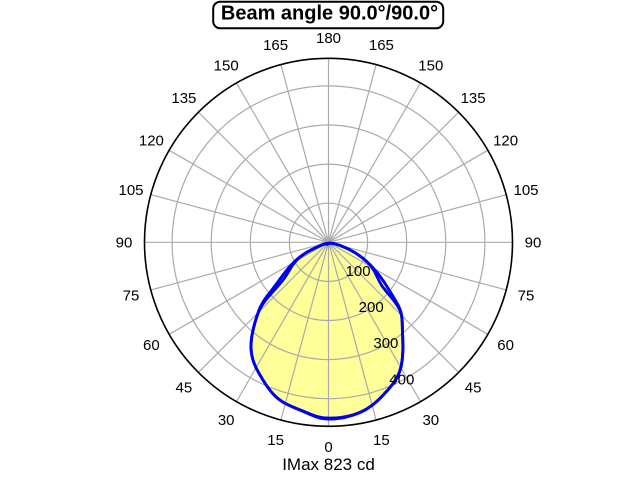  Describe the element at coordinates (385, 343) in the screenshot. I see `svg-text: 300` at that location.